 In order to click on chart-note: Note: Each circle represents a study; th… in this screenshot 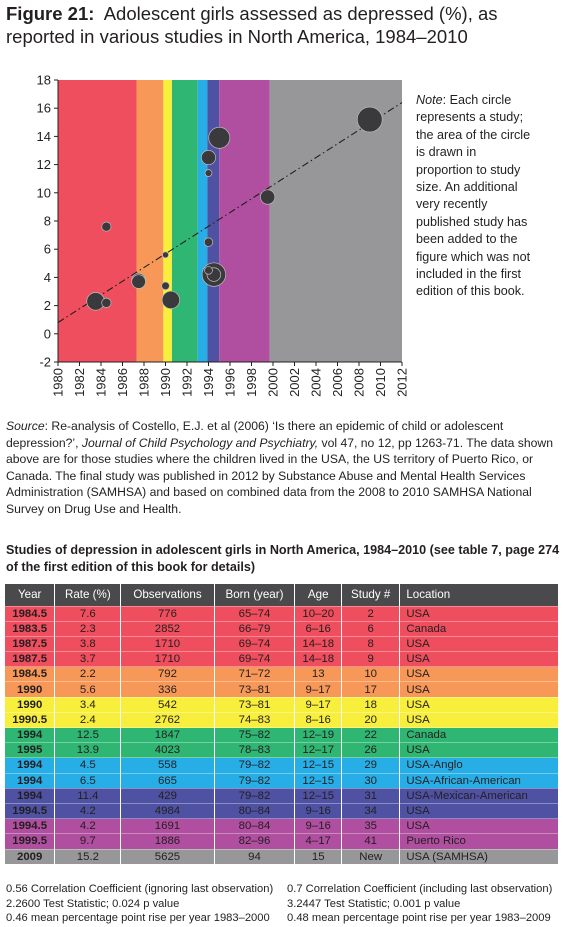, I will do `click(475, 196)`.